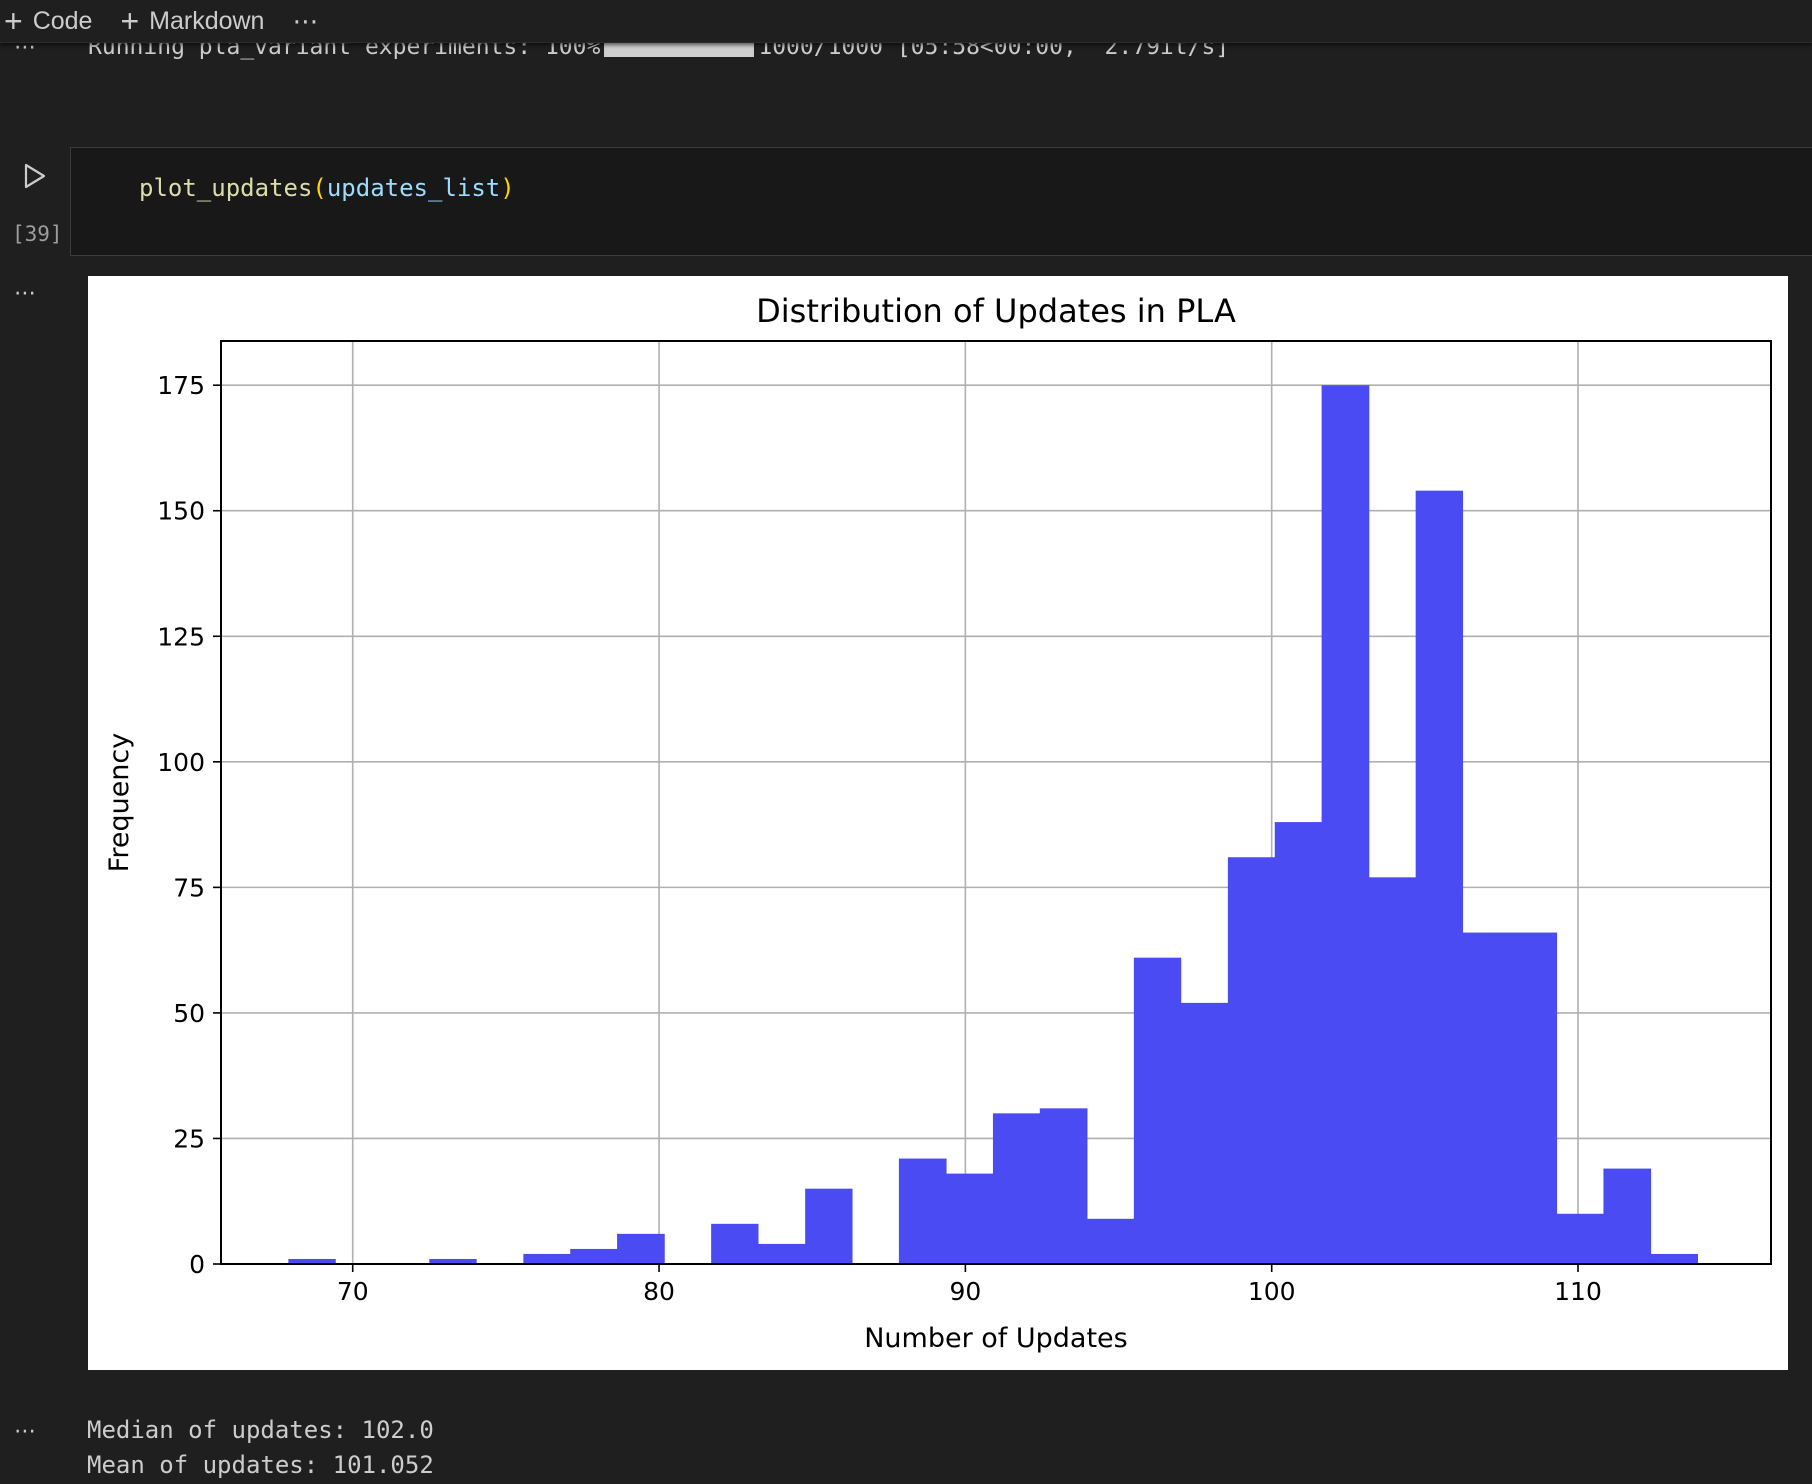  Describe the element at coordinates (226, 188) in the screenshot. I see `code-function-name: plot_updates` at that location.